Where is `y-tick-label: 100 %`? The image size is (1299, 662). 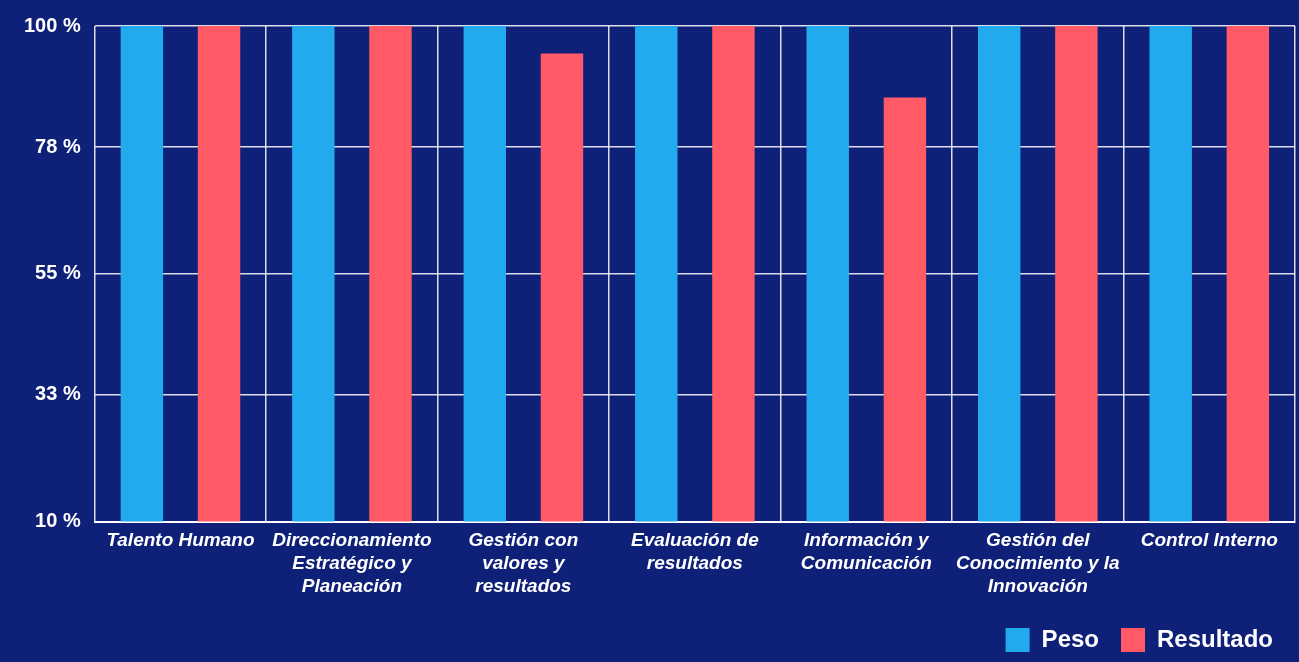 y-tick-label: 100 % is located at coordinates (52, 24).